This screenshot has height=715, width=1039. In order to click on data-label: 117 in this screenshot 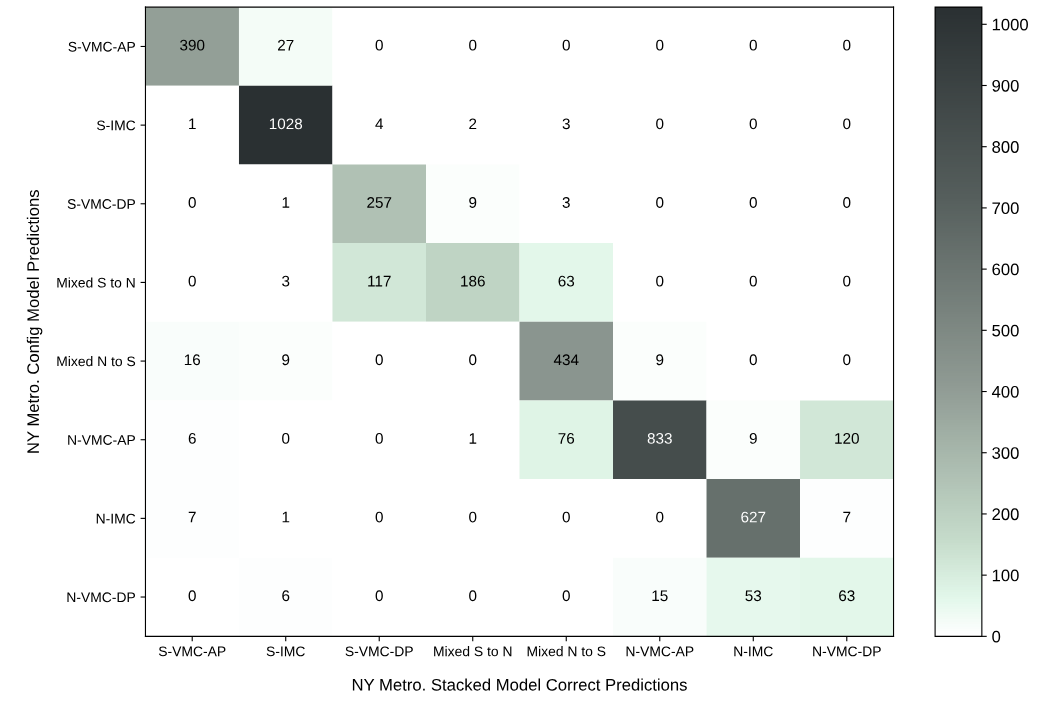, I will do `click(379, 281)`.